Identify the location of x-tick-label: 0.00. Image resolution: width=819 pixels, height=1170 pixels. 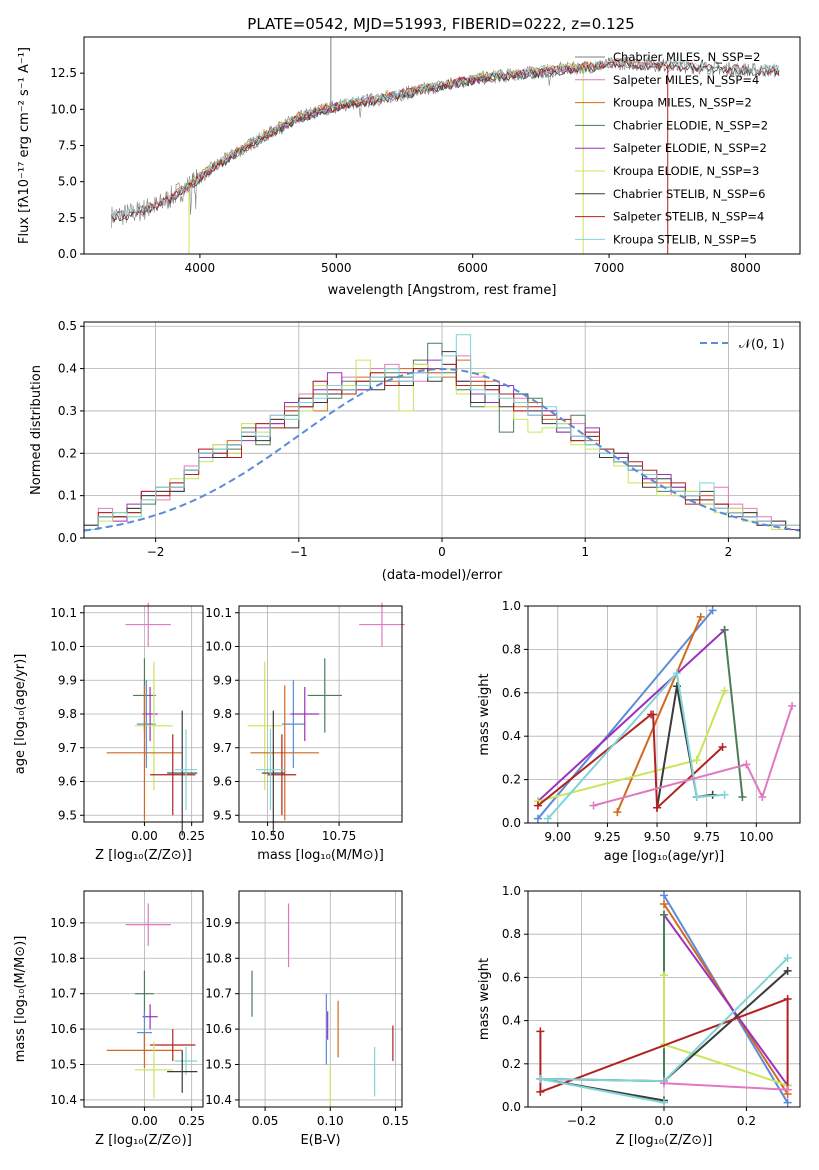
(144, 836).